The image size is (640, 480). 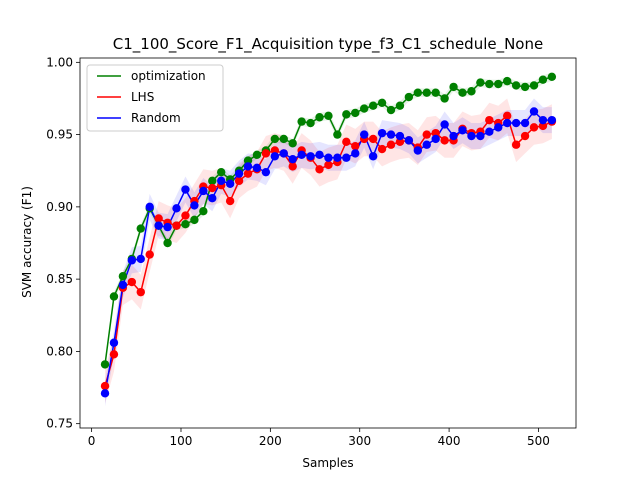 What do you see at coordinates (538, 441) in the screenshot?
I see `x-tick-label: 500` at bounding box center [538, 441].